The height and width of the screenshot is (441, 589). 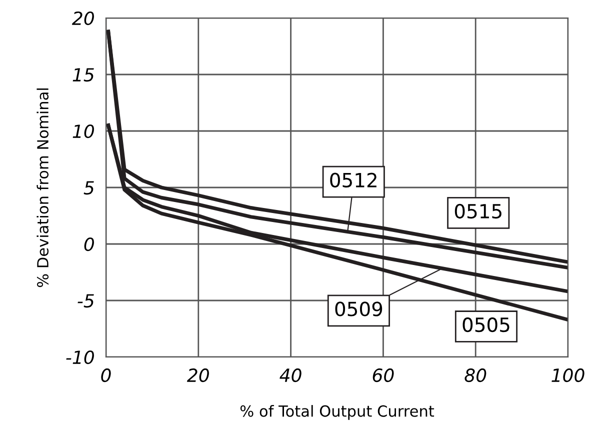 I want to click on x-tick-label: 100, so click(x=568, y=375).